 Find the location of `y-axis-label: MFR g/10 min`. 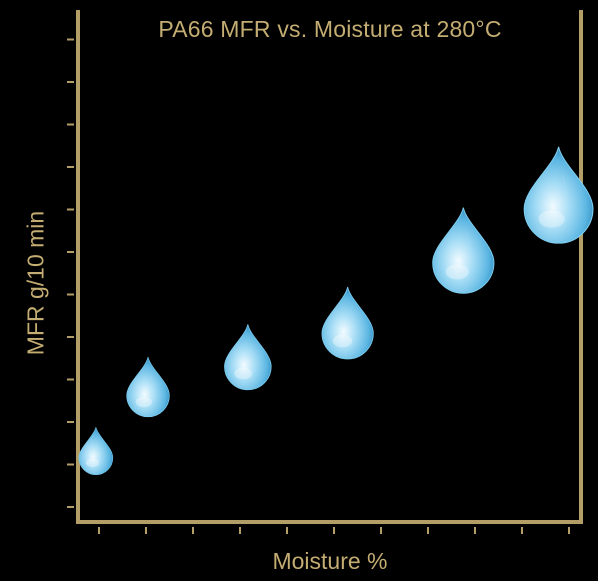

y-axis-label: MFR g/10 min is located at coordinates (35, 283).